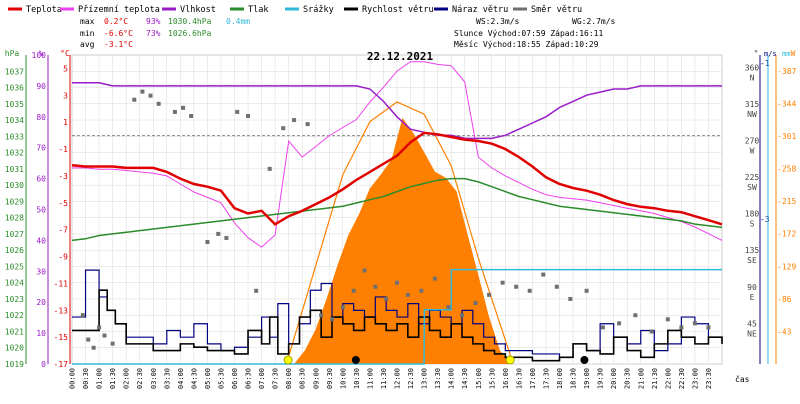 This screenshot has width=800, height=404. I want to click on hpa-tick-label: 1037, so click(14, 71).